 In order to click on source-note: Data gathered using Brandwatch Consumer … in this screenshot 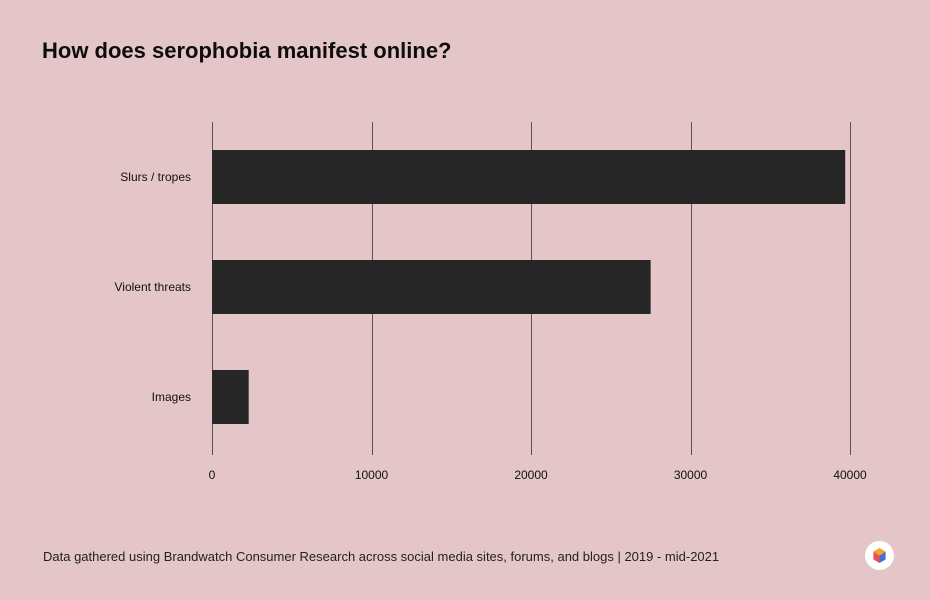, I will do `click(381, 556)`.